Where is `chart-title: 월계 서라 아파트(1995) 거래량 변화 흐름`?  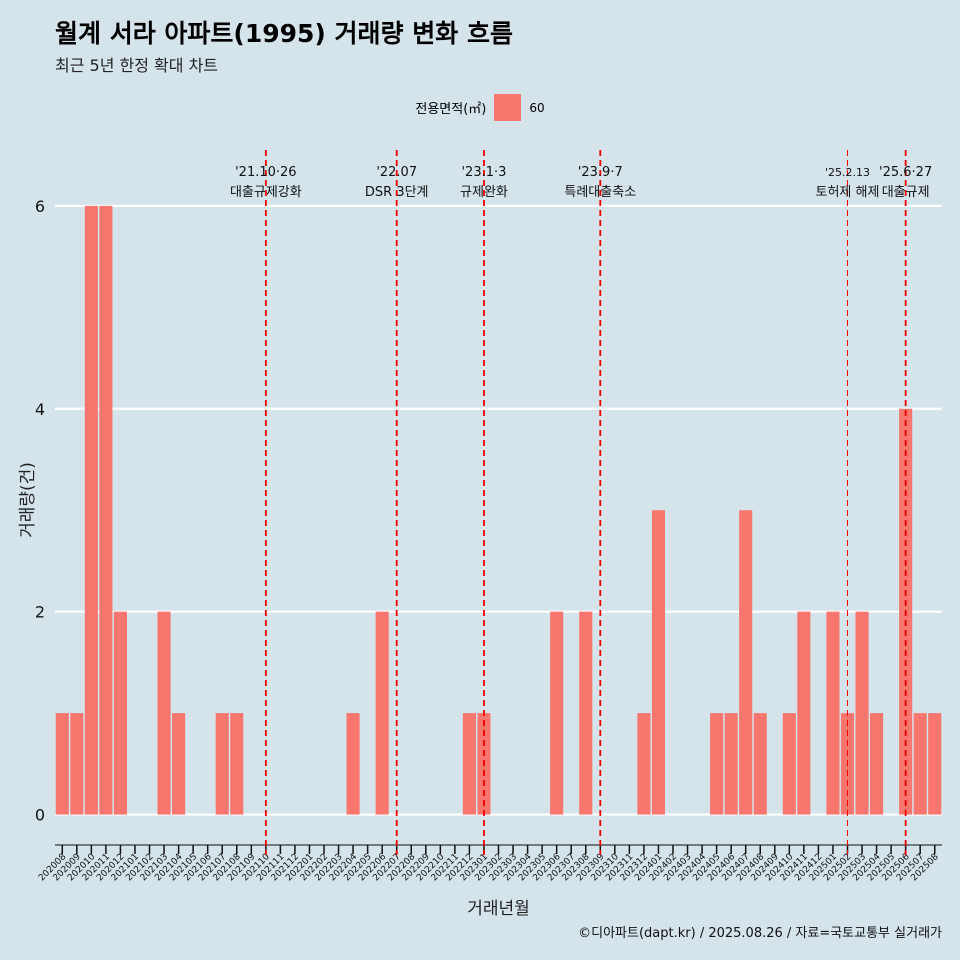
chart-title: 월계 서라 아파트(1995) 거래량 변화 흐름 is located at coordinates (284, 33).